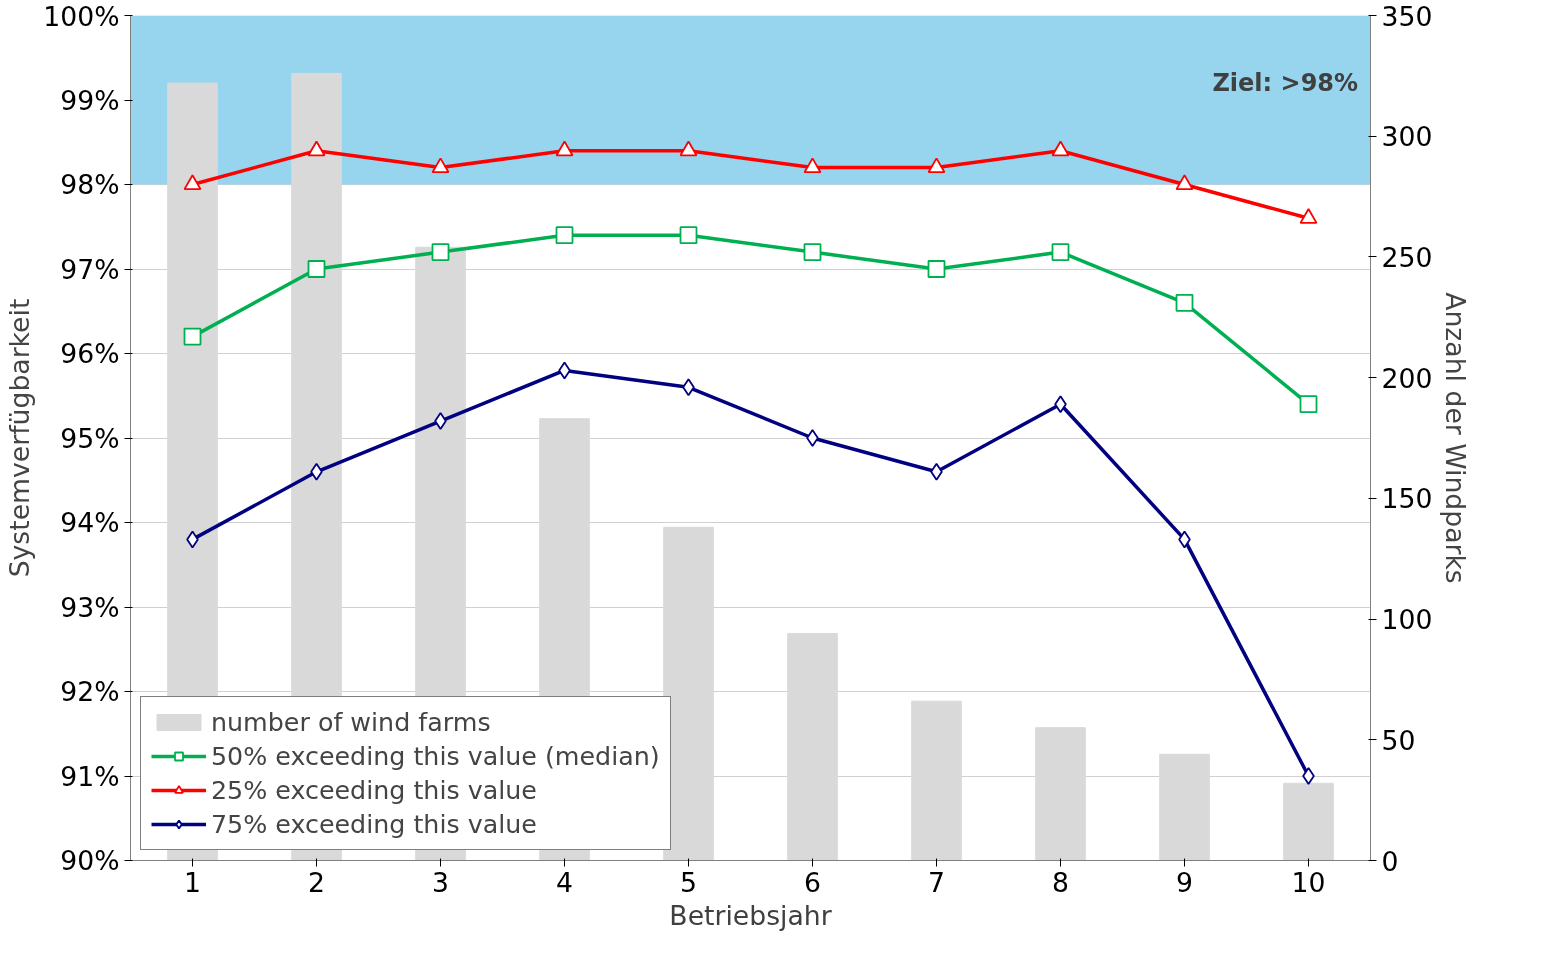 This screenshot has height=958, width=1558. I want to click on x-tick-label: 5, so click(688, 882).